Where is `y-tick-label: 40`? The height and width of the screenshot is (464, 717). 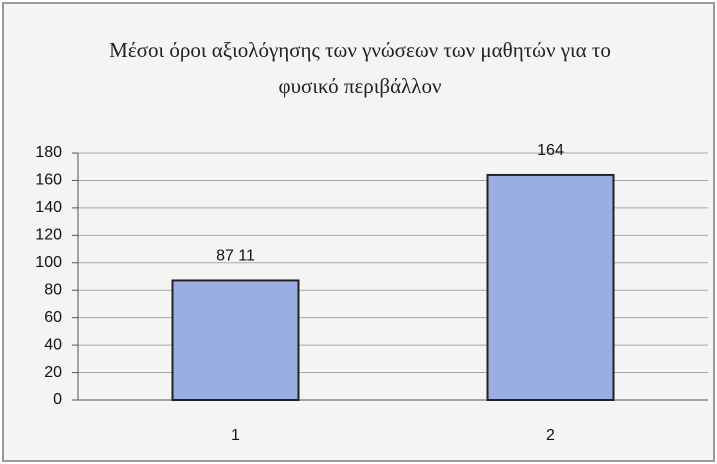 y-tick-label: 40 is located at coordinates (53, 344).